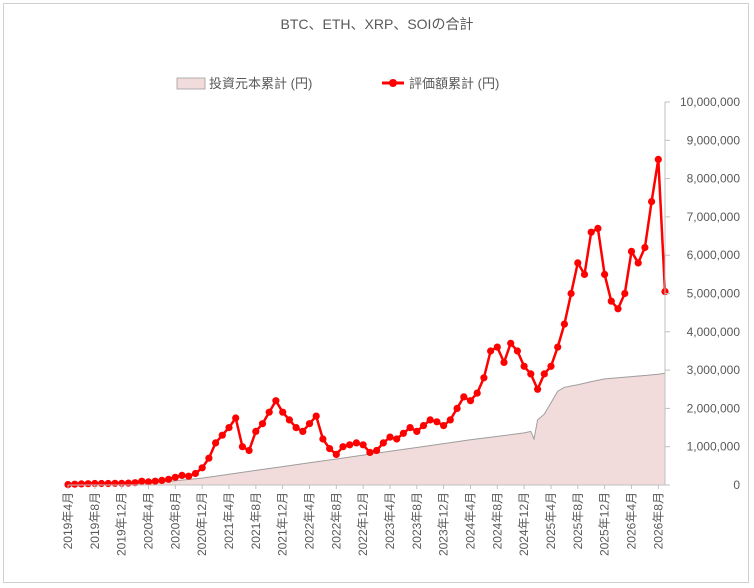 This screenshot has width=754, height=588. What do you see at coordinates (191, 83) in the screenshot?
I see `legend-swatch-investment` at bounding box center [191, 83].